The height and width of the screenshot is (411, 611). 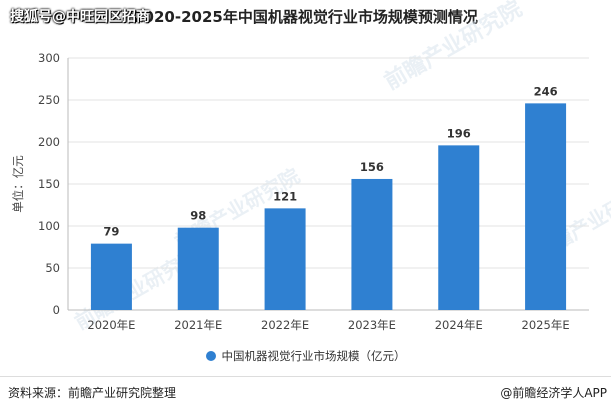 I want to click on source-note: 资料来源：前瞻产业研究院整理, so click(x=92, y=393).